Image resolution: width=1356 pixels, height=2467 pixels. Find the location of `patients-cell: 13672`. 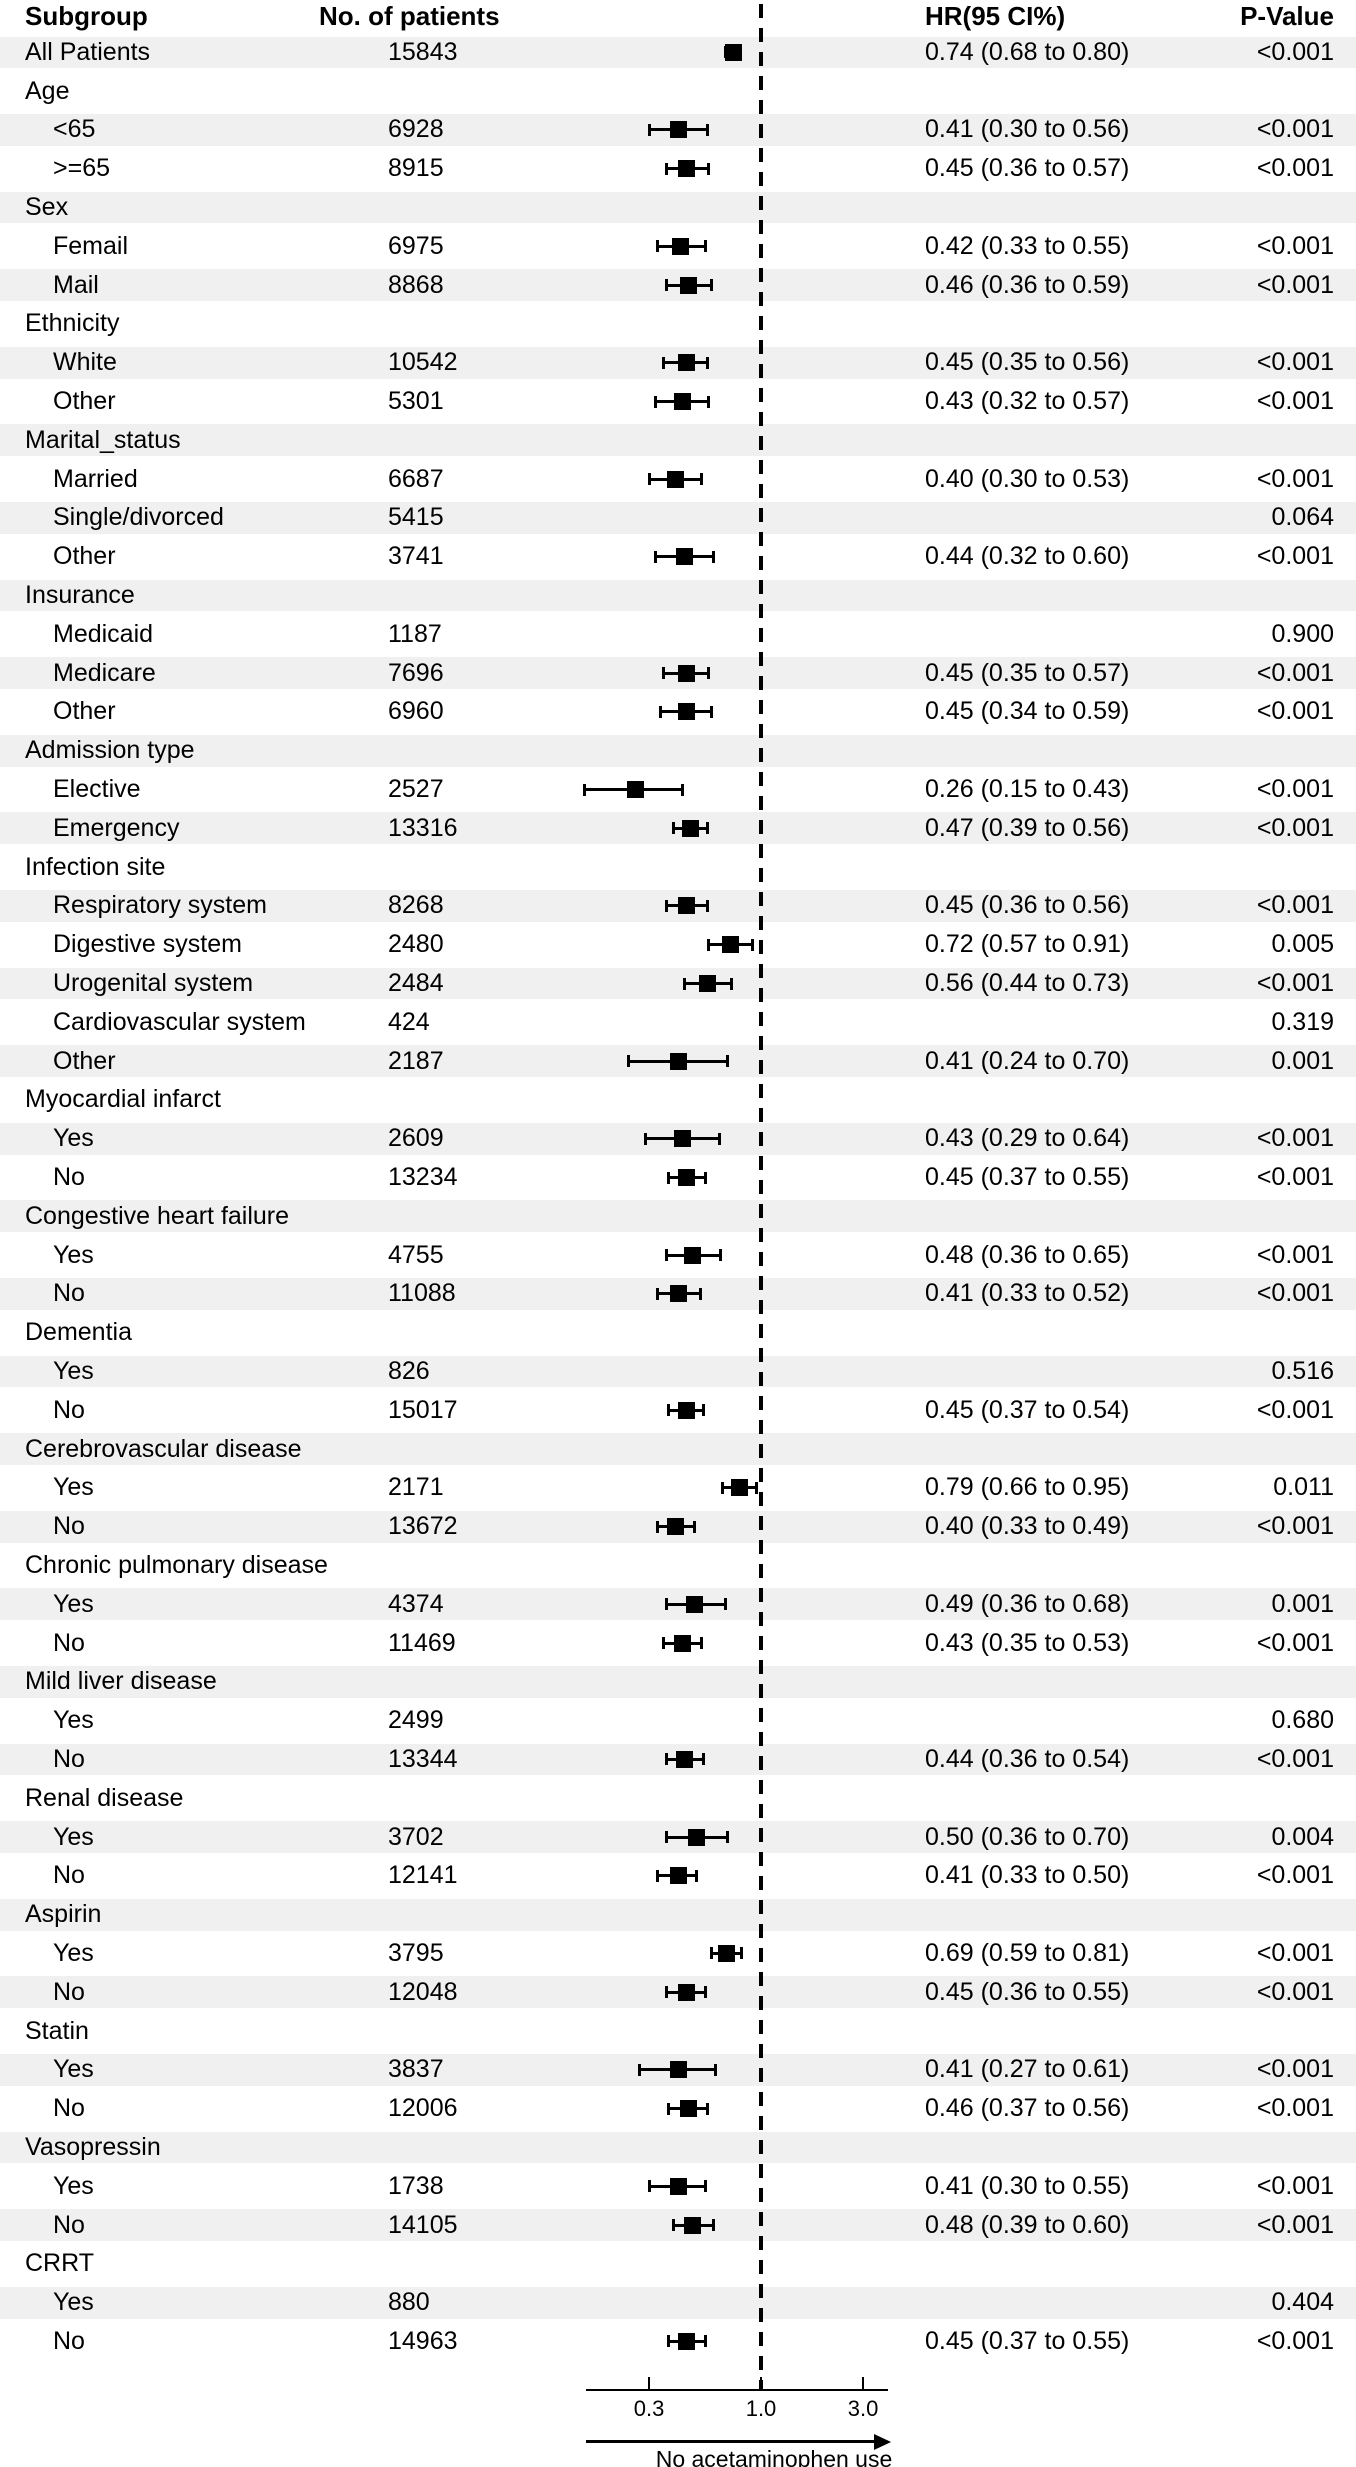

patients-cell: 13672 is located at coordinates (423, 1526).